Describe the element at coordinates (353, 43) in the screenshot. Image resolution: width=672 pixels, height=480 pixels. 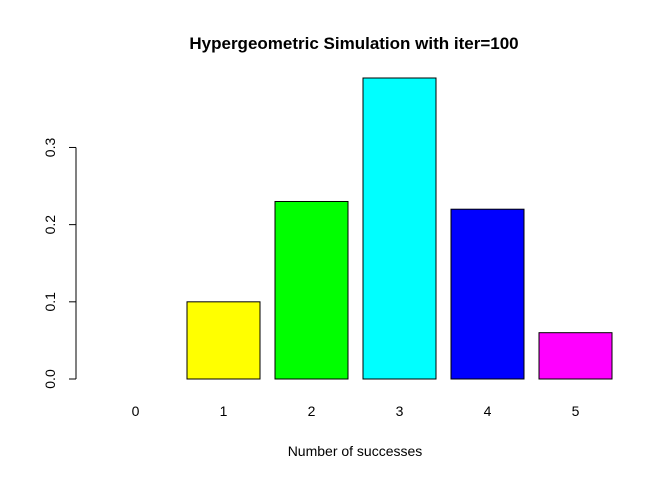
I see `chart-title: Hypergeometric Simulation with iter=100` at that location.